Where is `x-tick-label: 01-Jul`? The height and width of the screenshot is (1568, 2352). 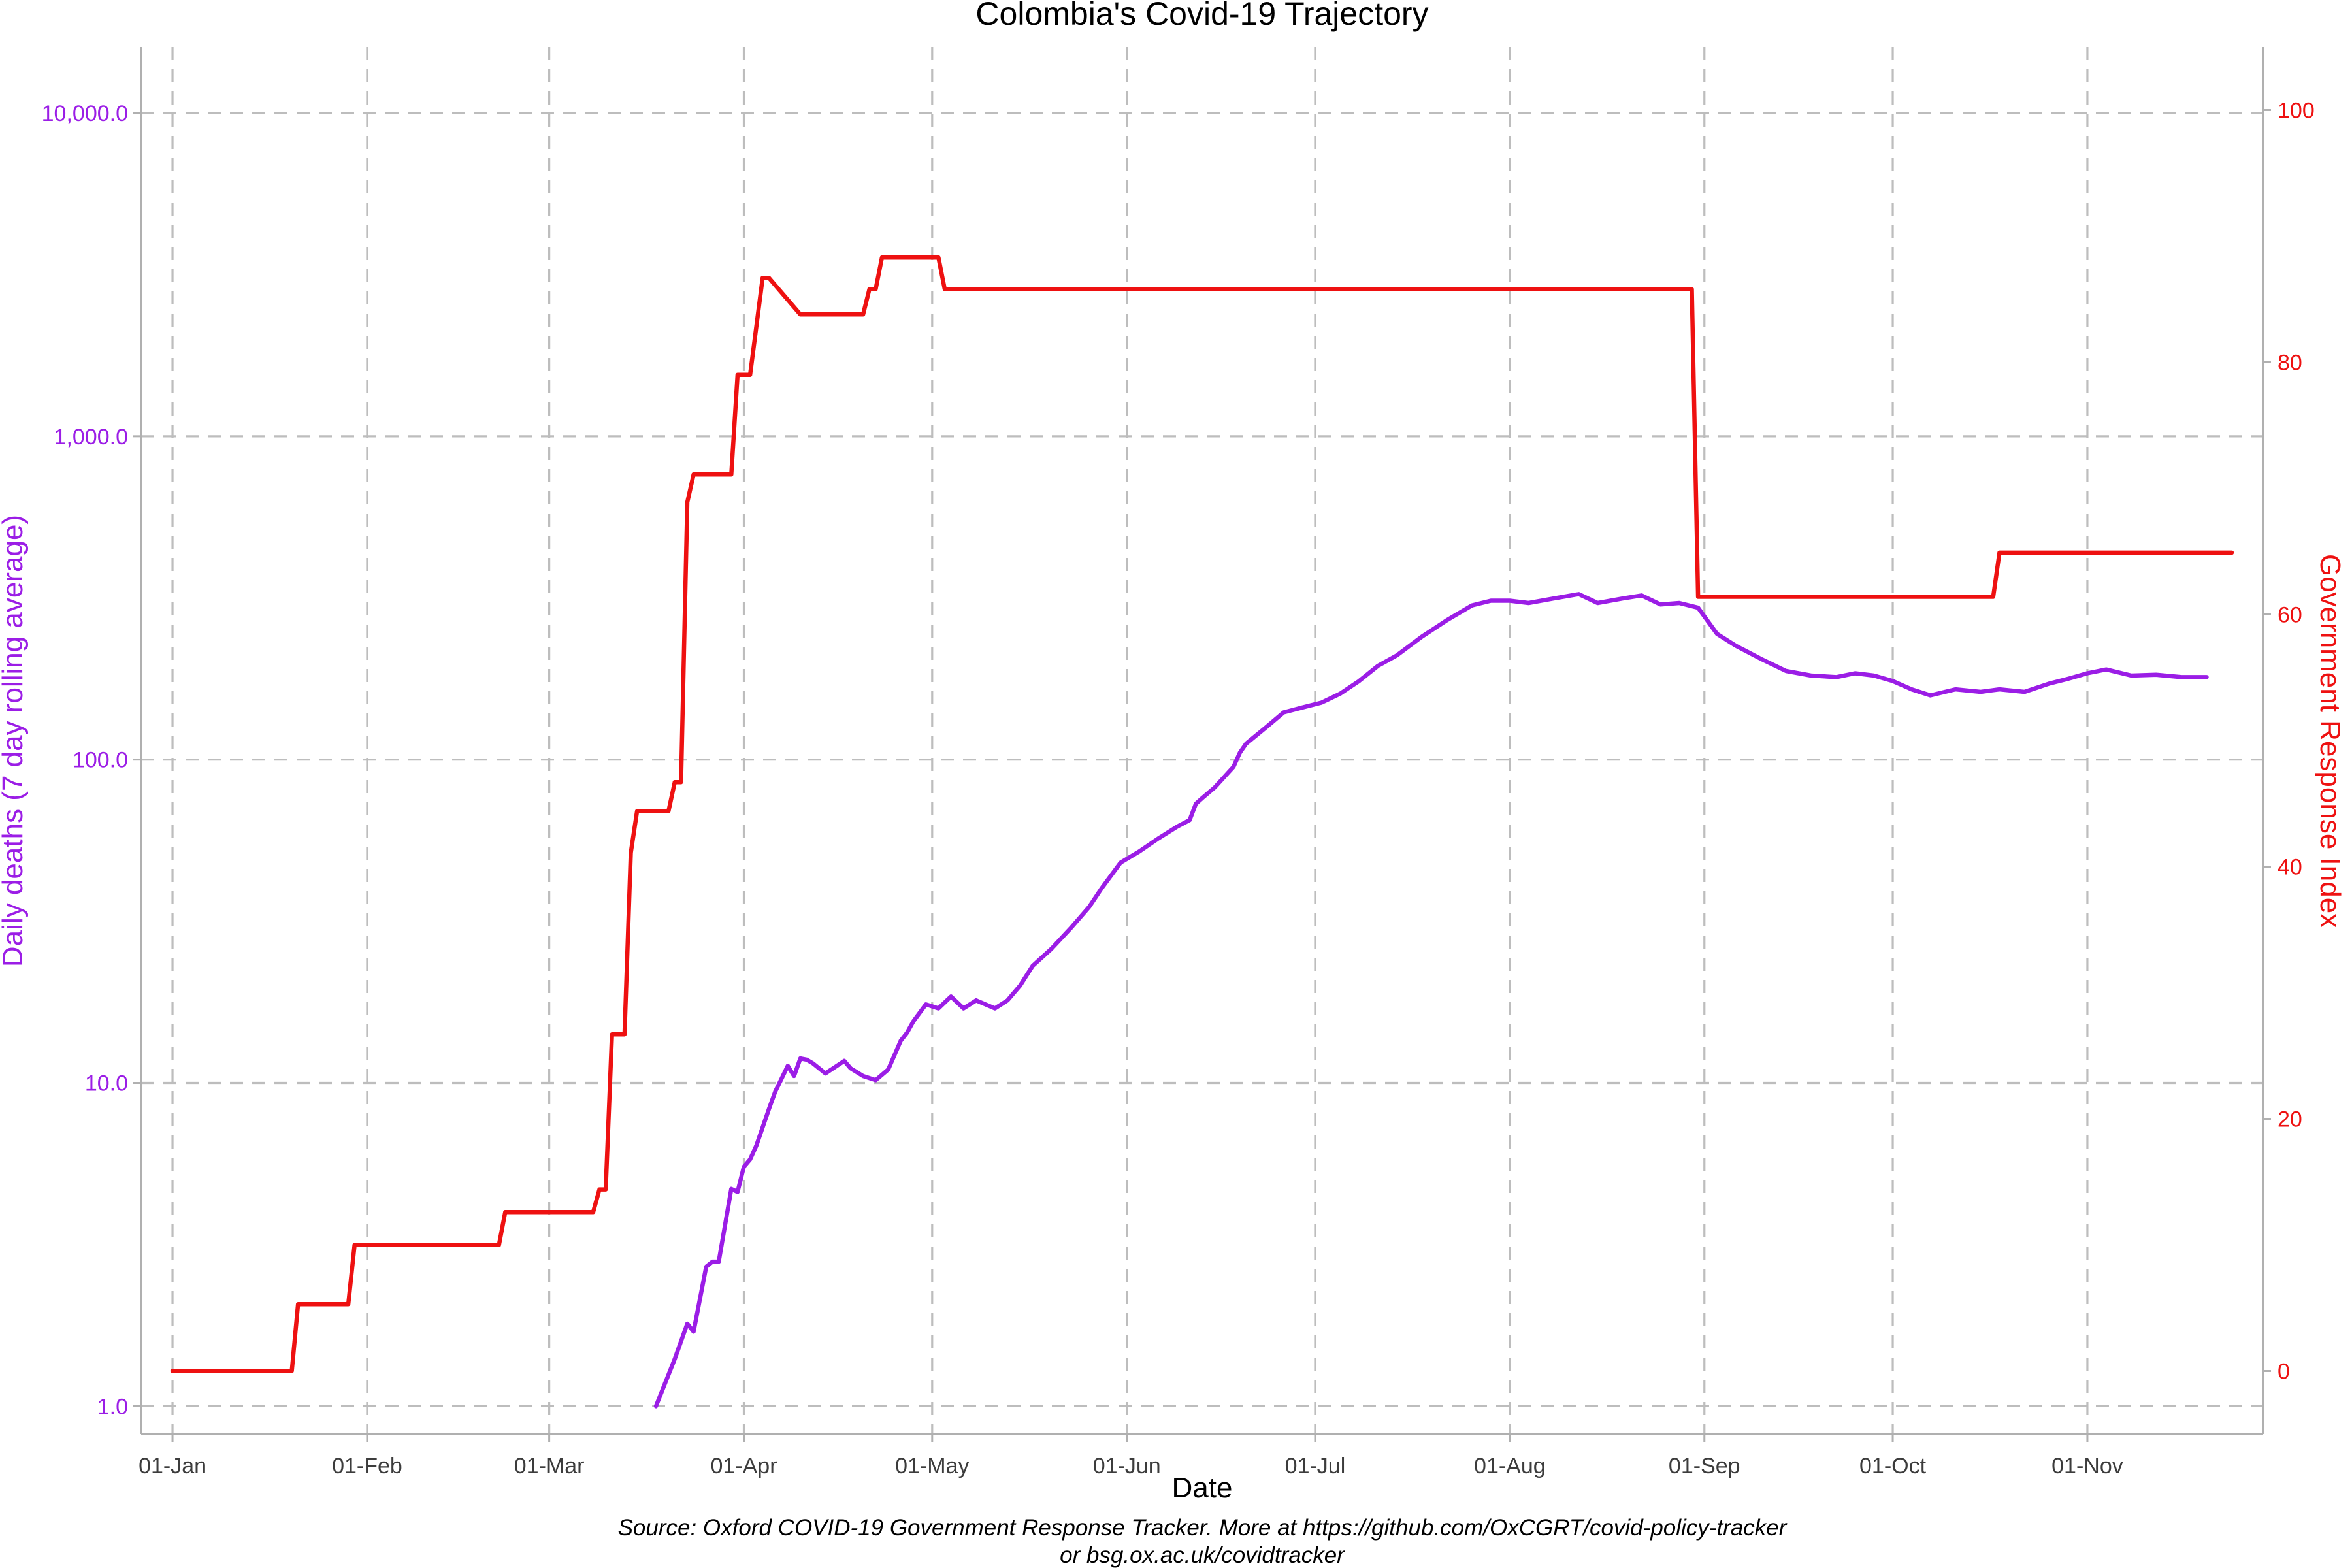 x-tick-label: 01-Jul is located at coordinates (1315, 1466).